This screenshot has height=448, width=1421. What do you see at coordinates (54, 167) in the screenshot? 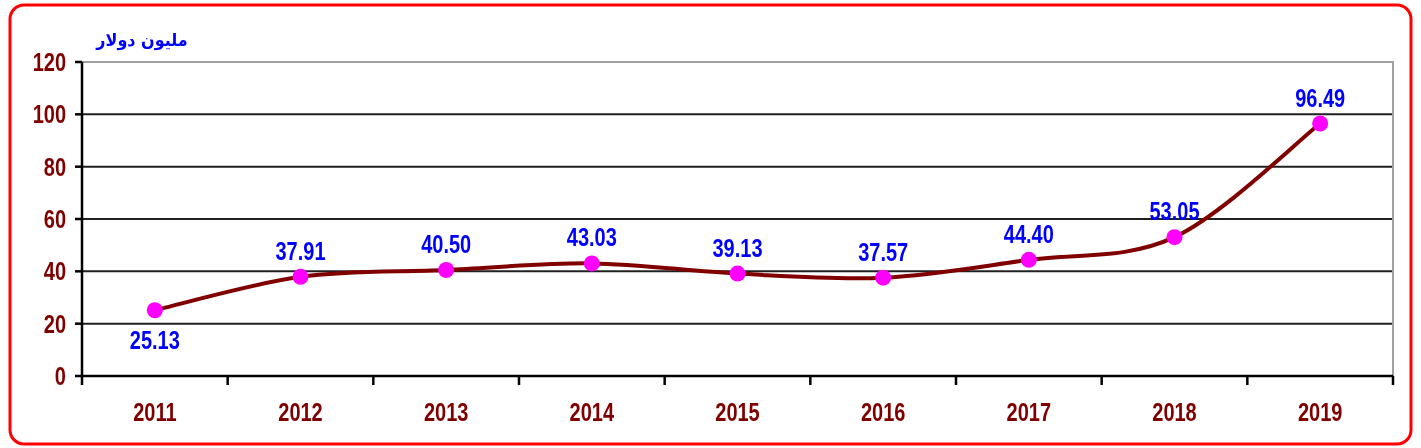
I see `y-tick-label: 80` at bounding box center [54, 167].